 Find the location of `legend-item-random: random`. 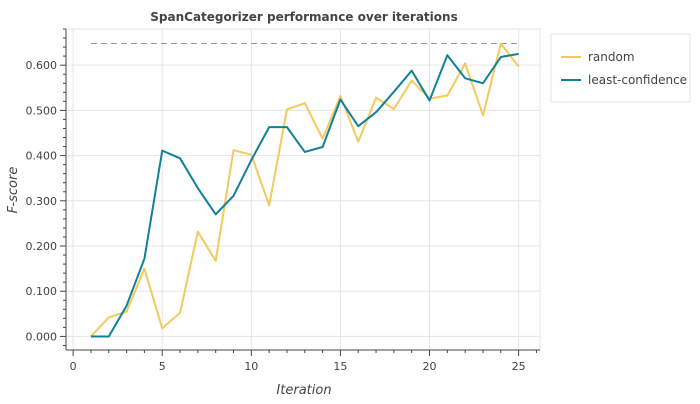

legend-item-random: random is located at coordinates (598, 57).